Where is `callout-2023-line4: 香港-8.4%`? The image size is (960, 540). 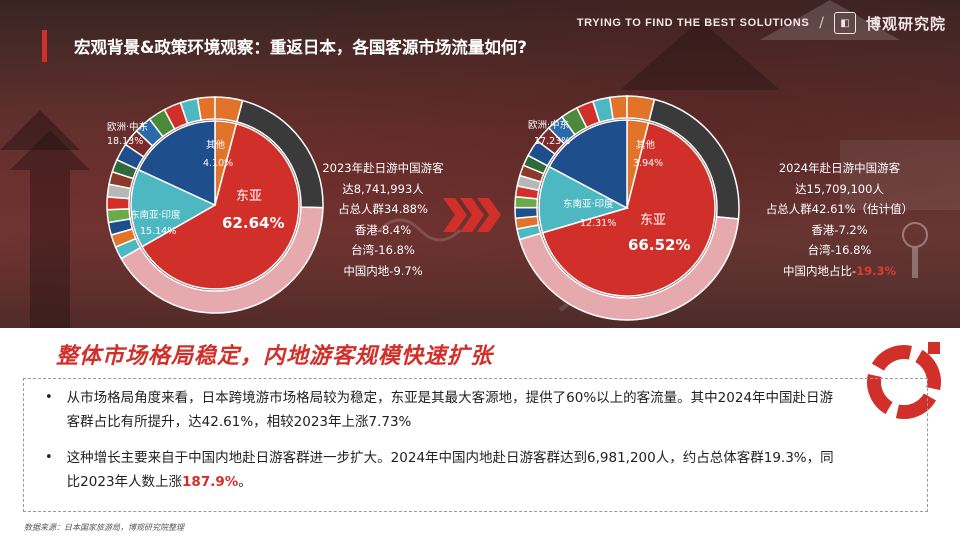
callout-2023-line4: 香港-8.4% is located at coordinates (383, 229).